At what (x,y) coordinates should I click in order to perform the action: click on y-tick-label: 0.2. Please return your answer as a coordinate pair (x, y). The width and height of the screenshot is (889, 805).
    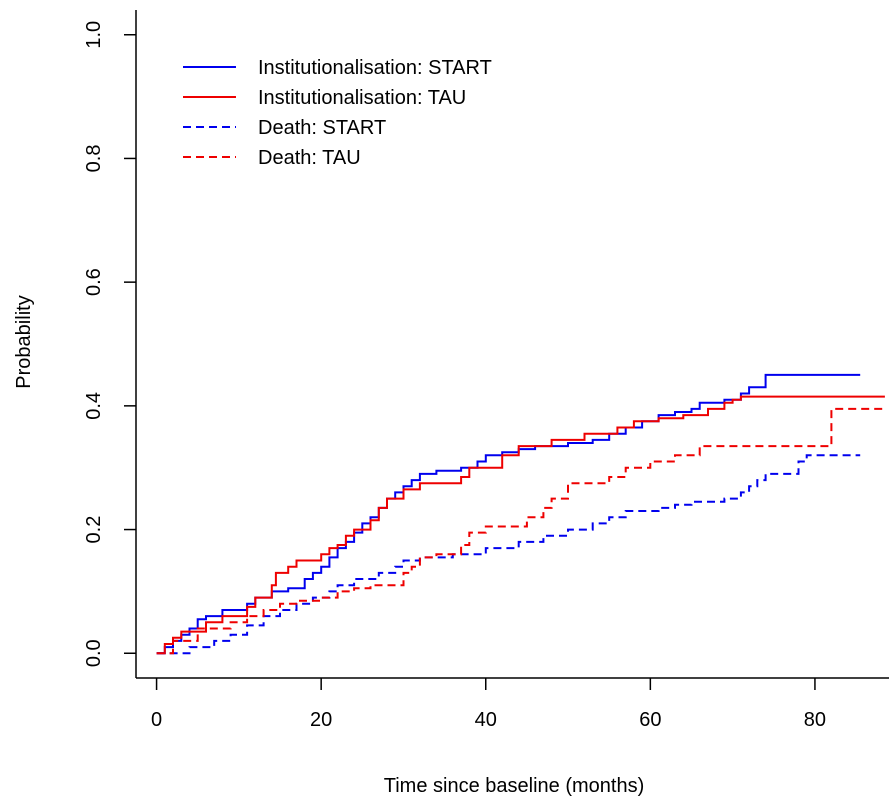
    Looking at the image, I should click on (94, 530).